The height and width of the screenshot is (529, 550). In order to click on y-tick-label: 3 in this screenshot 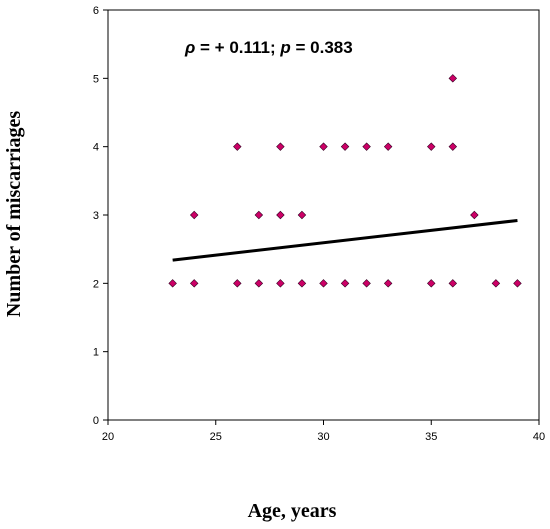, I will do `click(96, 216)`.